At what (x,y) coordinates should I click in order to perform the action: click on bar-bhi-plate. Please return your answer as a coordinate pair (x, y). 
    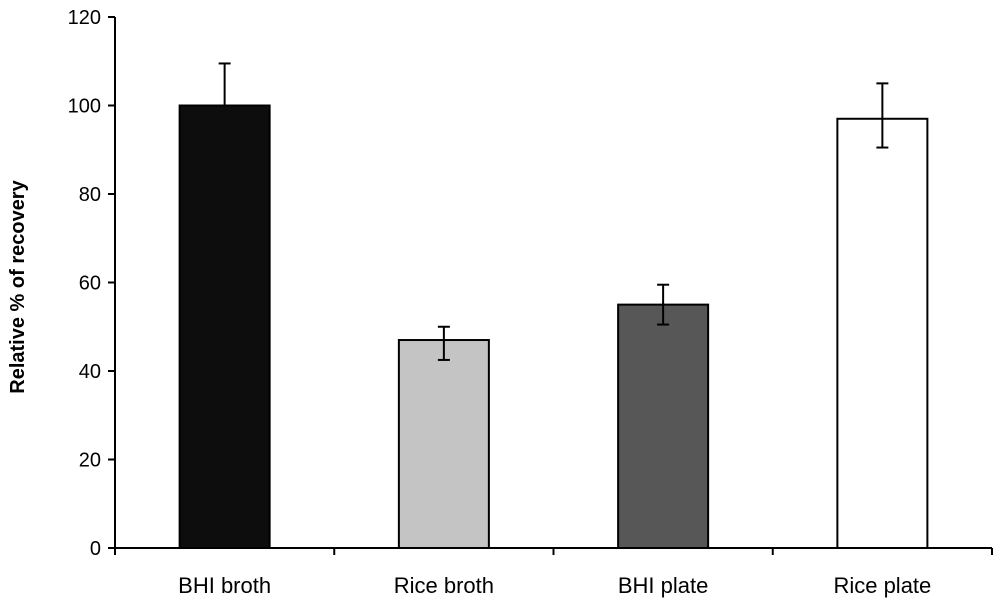
    Looking at the image, I should click on (663, 426).